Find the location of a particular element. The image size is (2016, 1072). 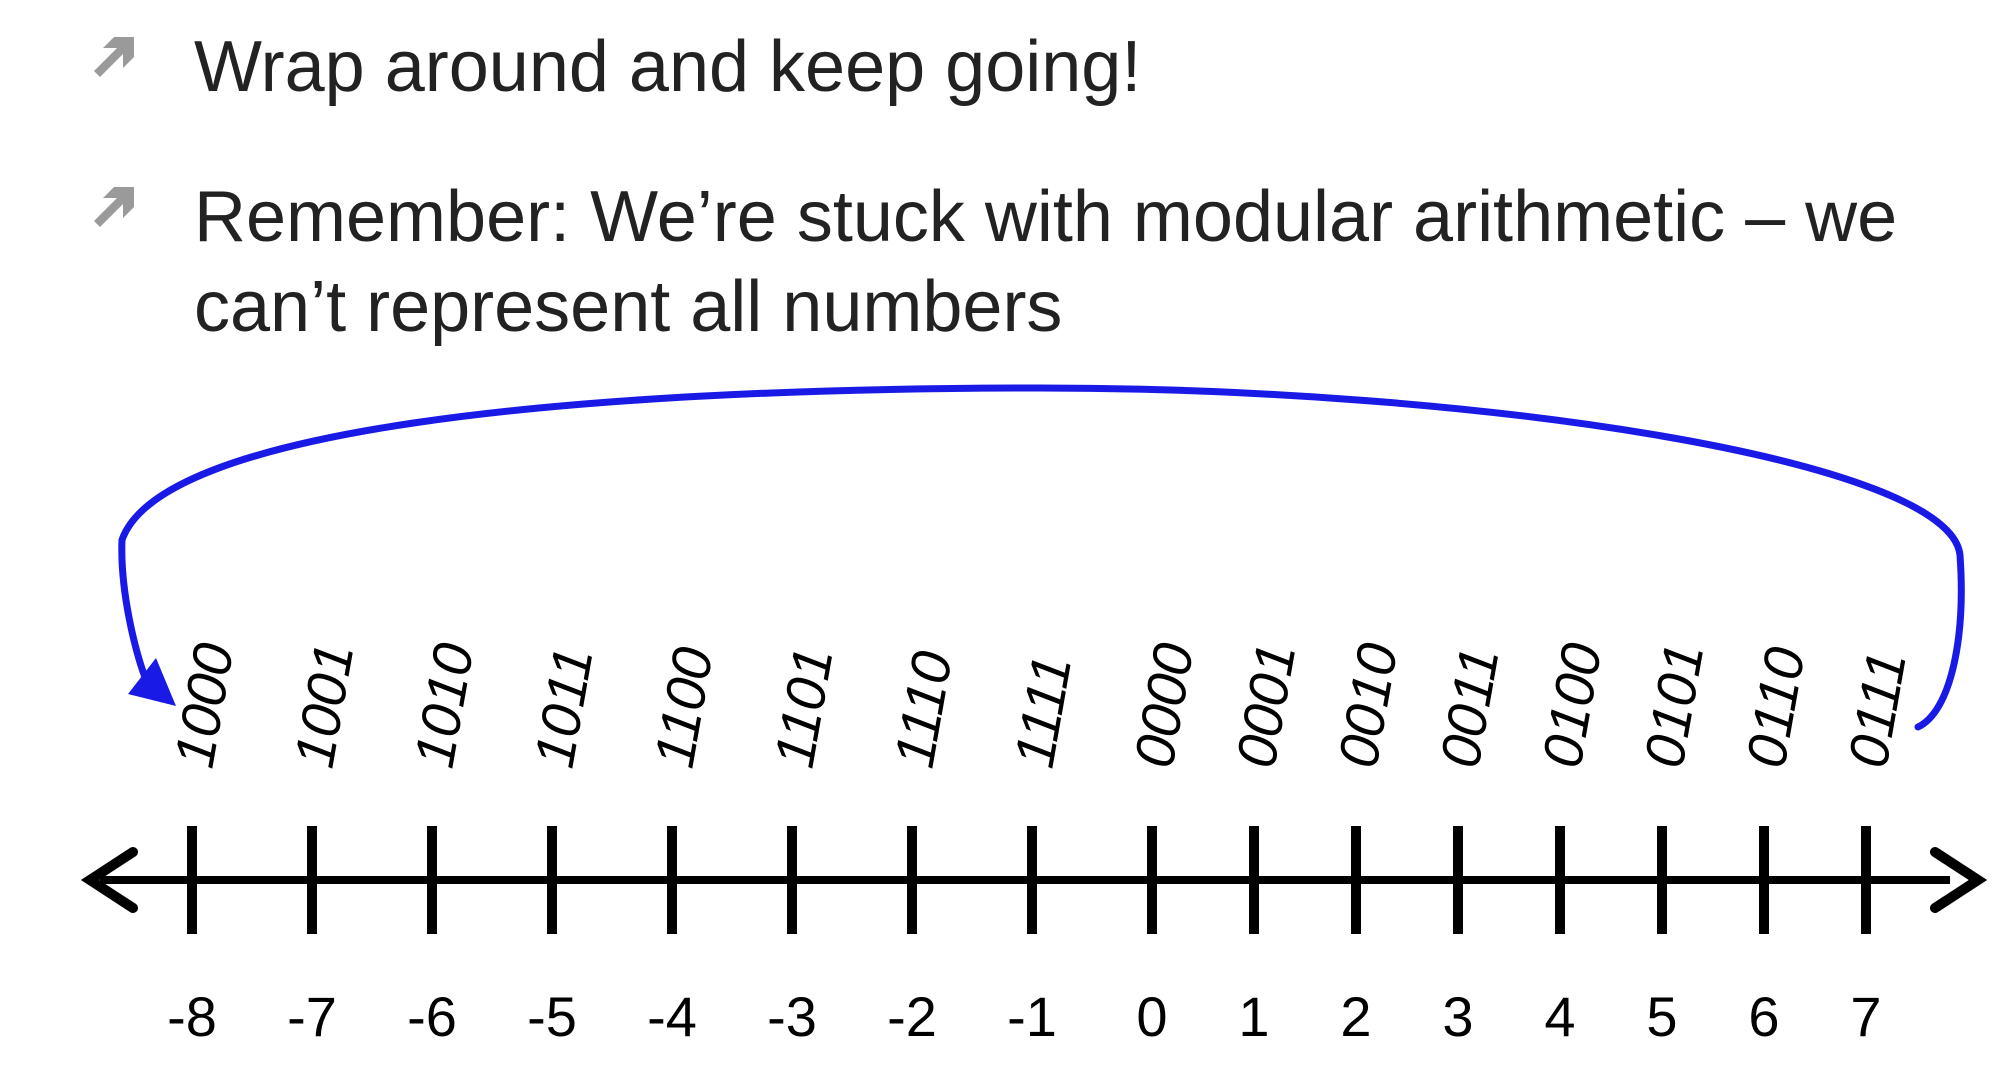

decimal-label: -8 is located at coordinates (192, 1016).